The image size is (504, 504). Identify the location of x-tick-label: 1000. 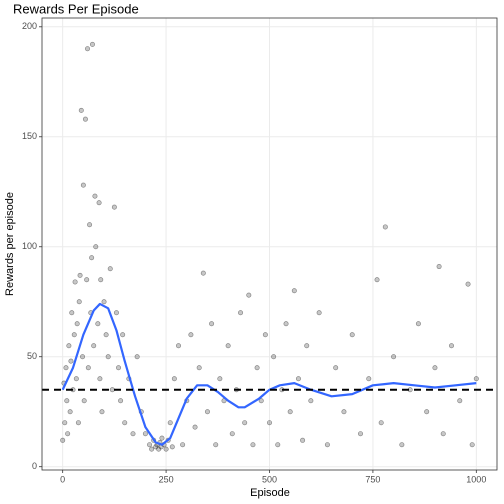
(476, 479).